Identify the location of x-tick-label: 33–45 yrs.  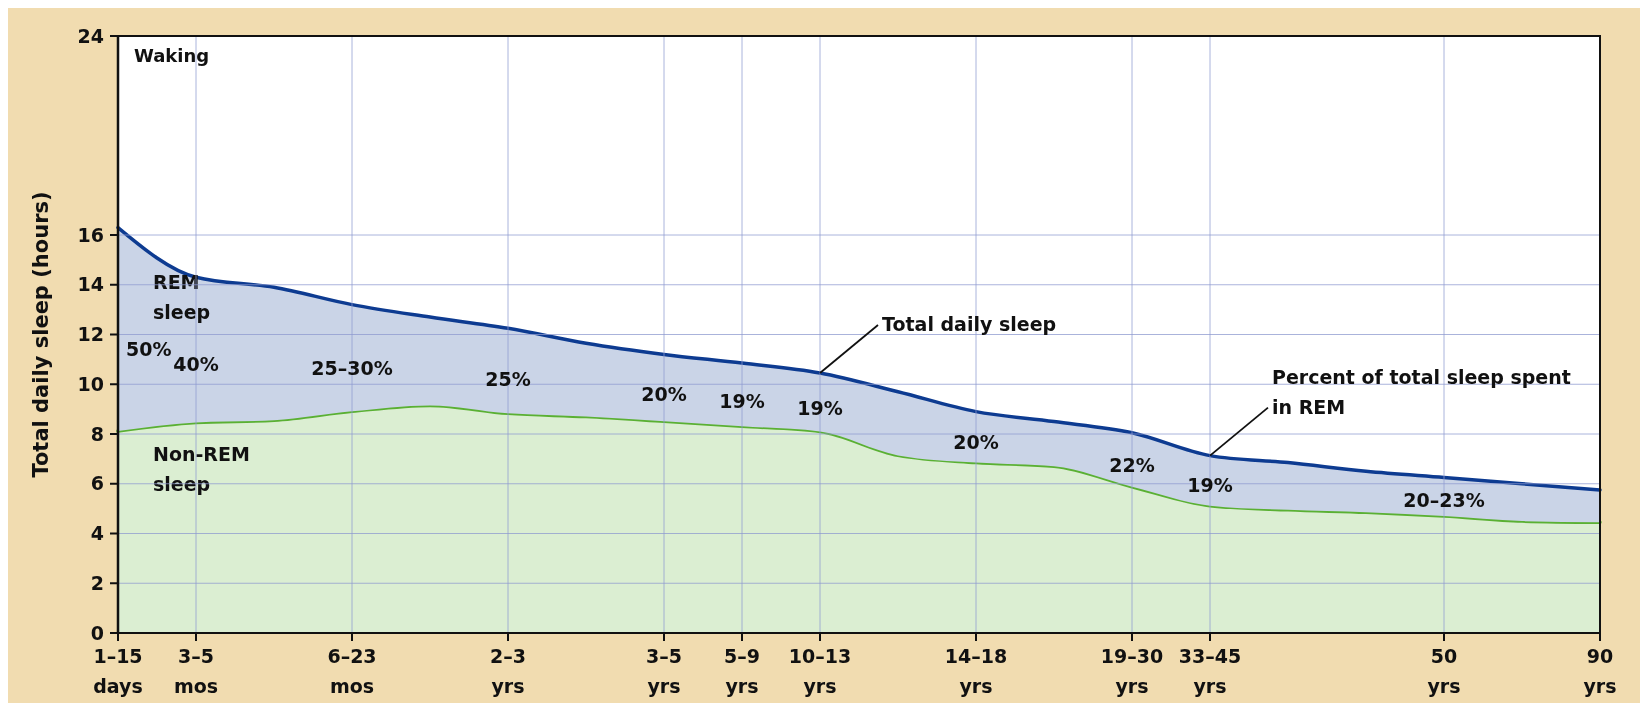
(1210, 671).